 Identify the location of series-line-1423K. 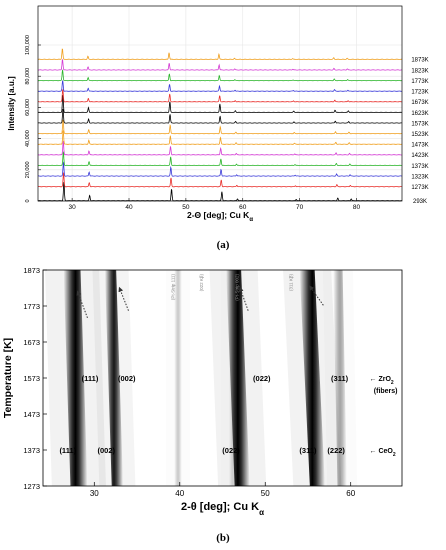
(219, 148).